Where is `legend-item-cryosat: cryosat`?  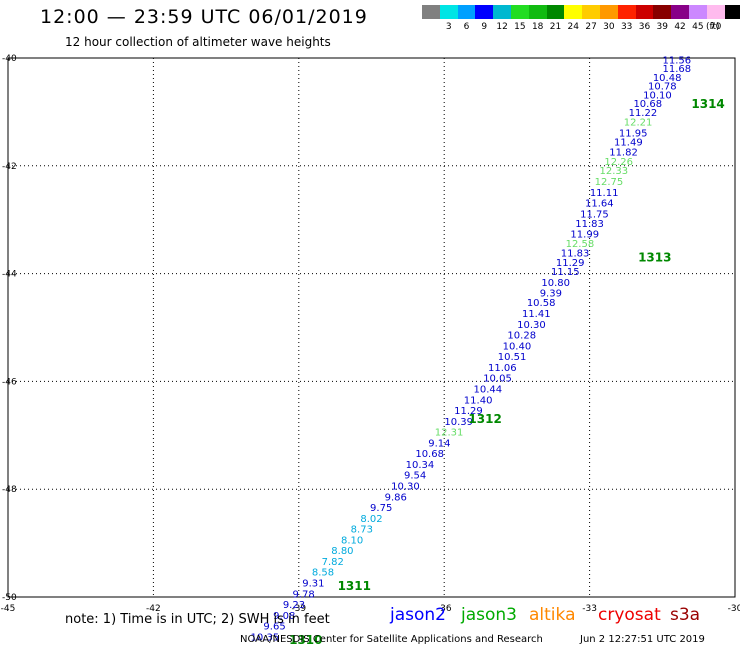
legend-item-cryosat: cryosat is located at coordinates (629, 615).